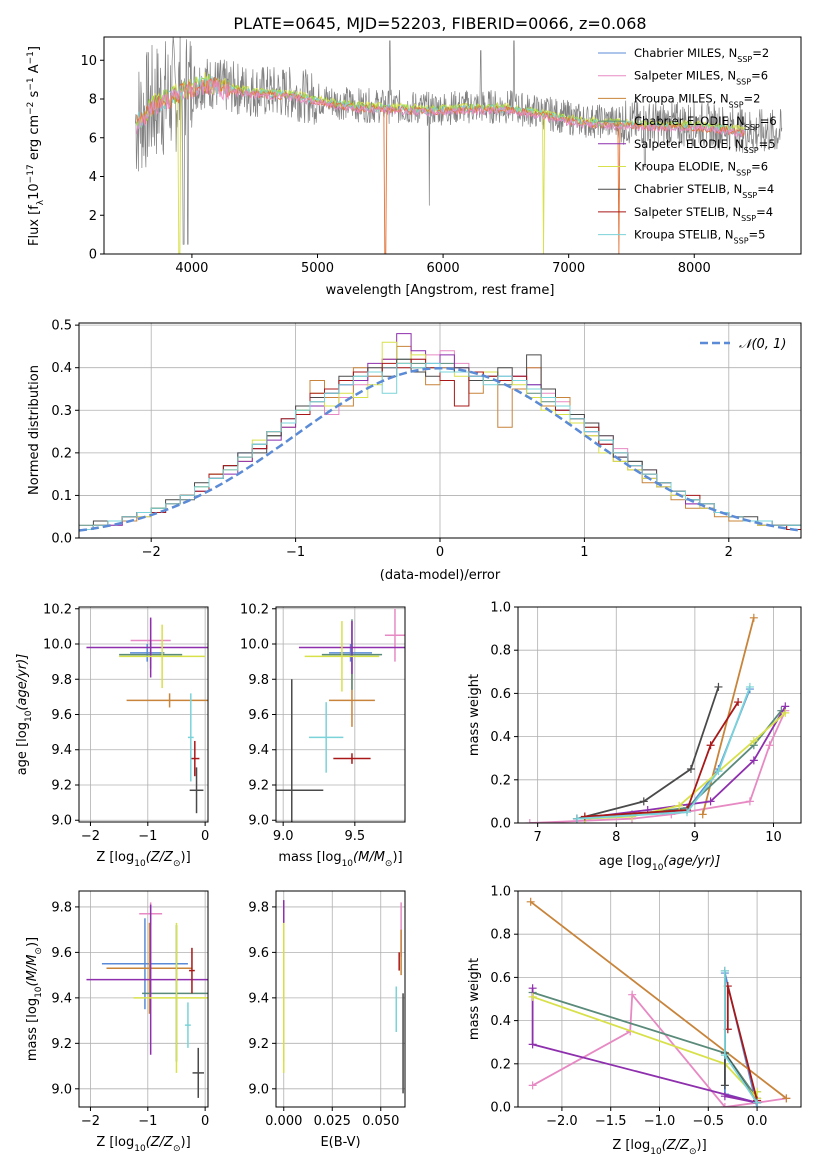  I want to click on y-axis-label: age [log10(age/yr)], so click(24, 715).